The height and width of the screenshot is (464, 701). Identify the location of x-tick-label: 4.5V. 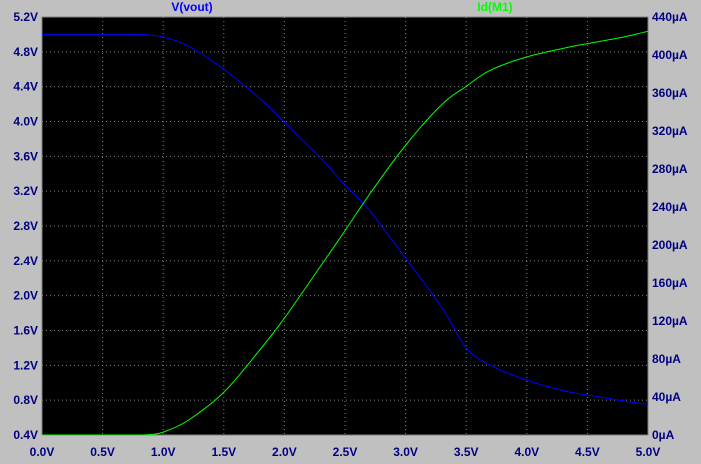
(587, 452).